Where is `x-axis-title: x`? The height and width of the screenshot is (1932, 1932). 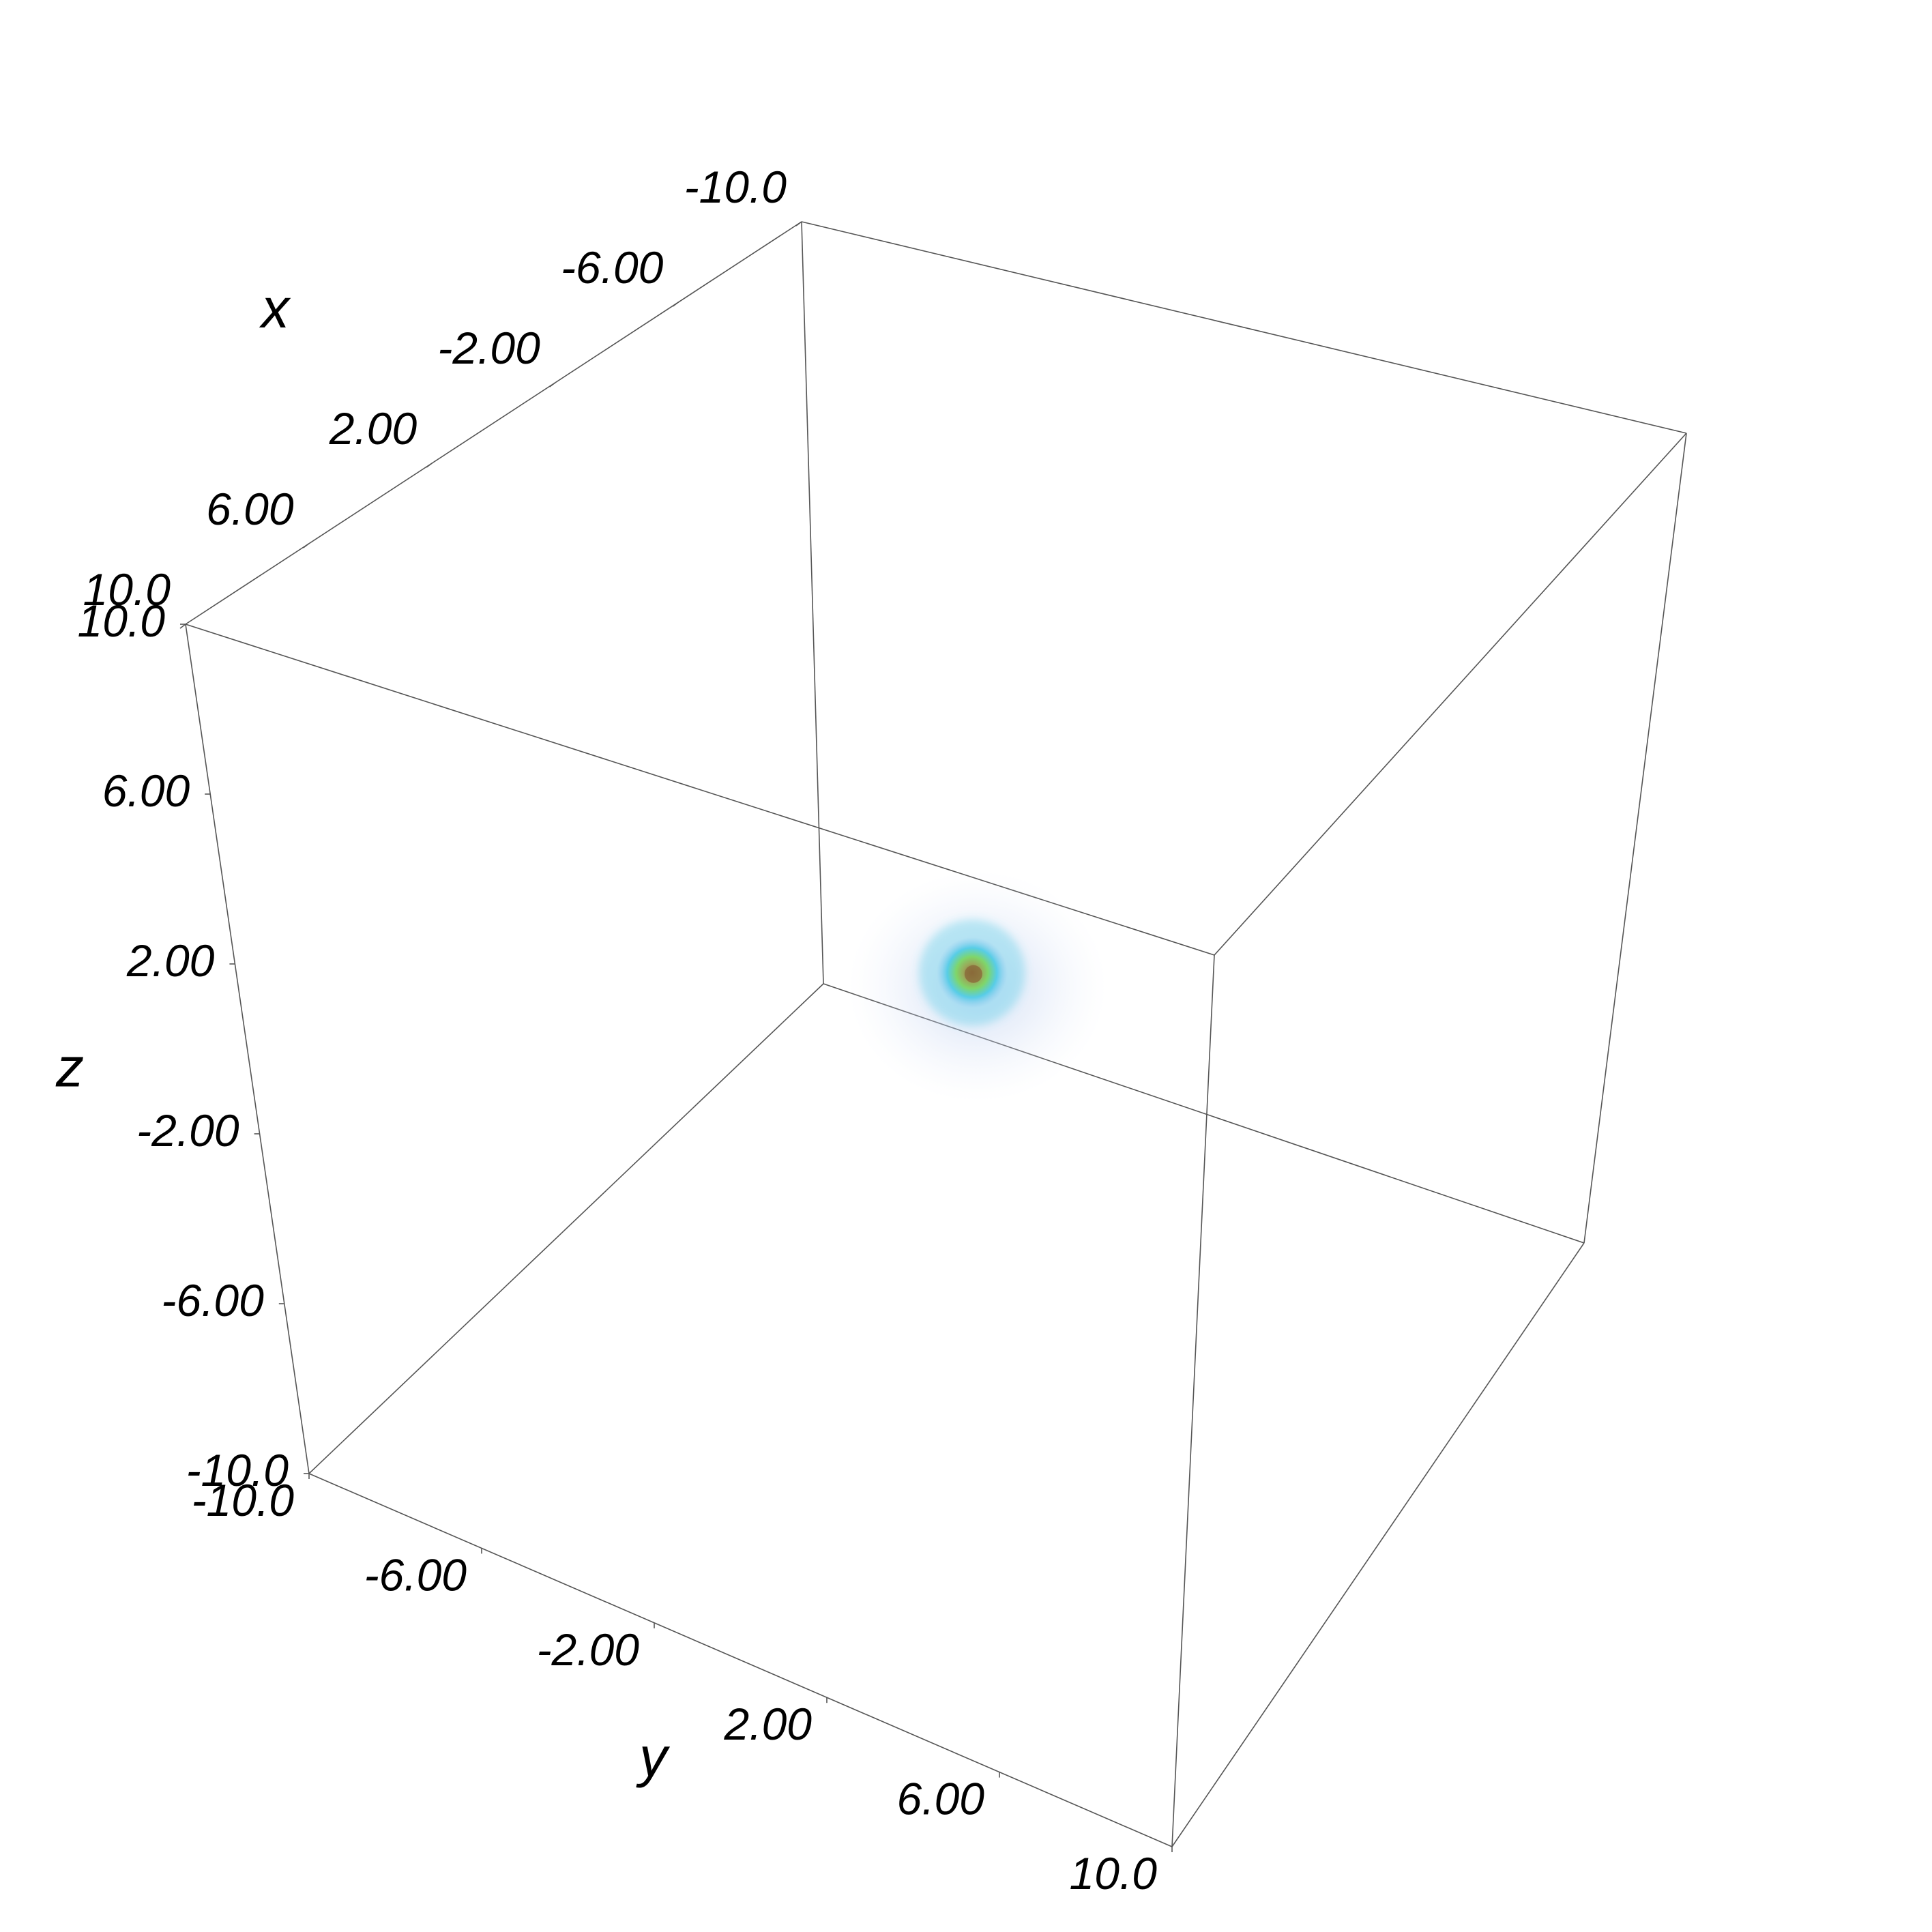 x-axis-title: x is located at coordinates (275, 309).